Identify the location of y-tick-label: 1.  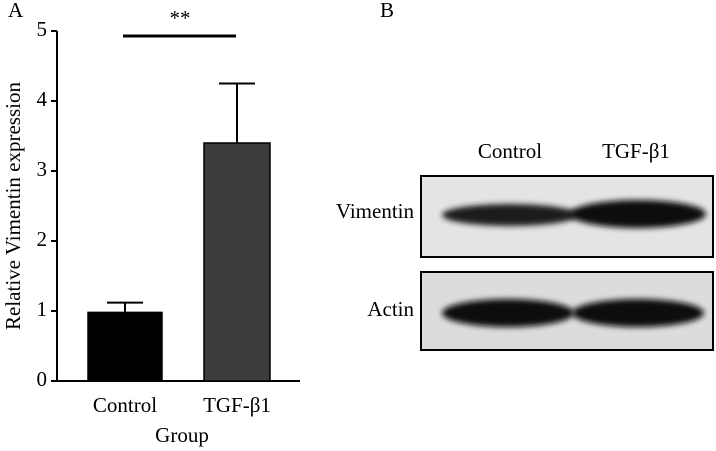
(42, 309).